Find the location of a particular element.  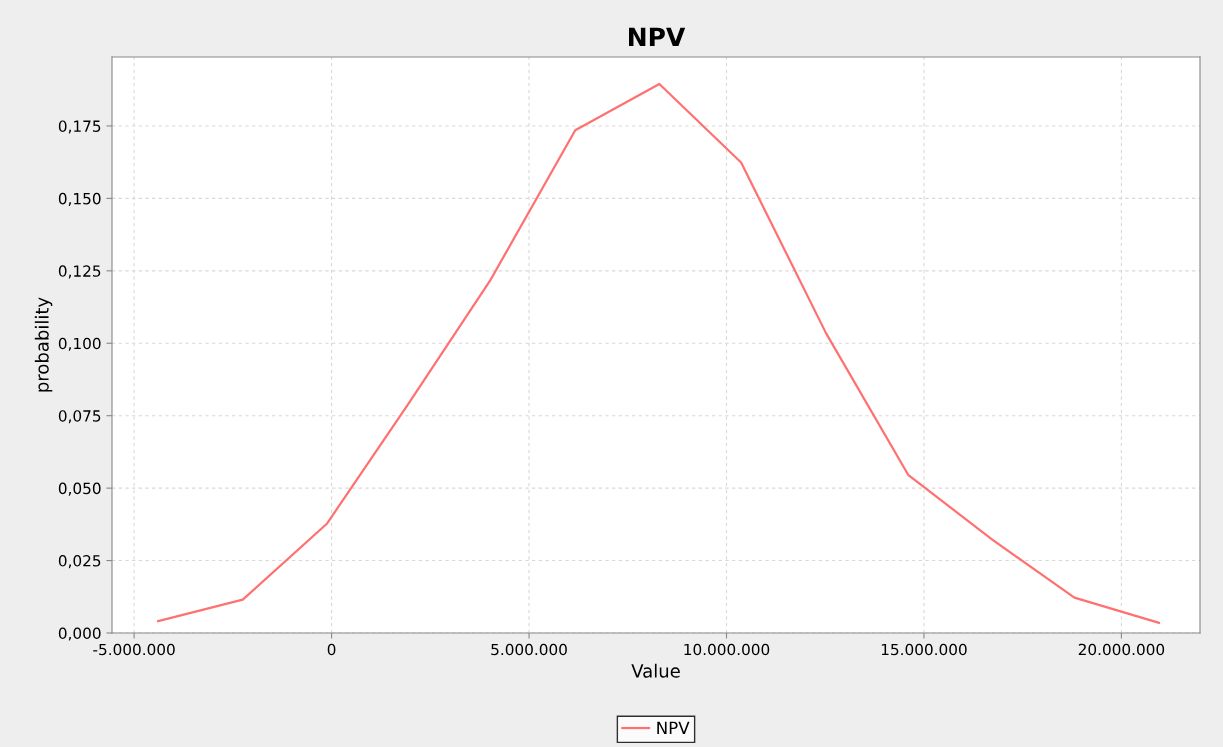

y-tick-label: 0,050 is located at coordinates (79, 489).